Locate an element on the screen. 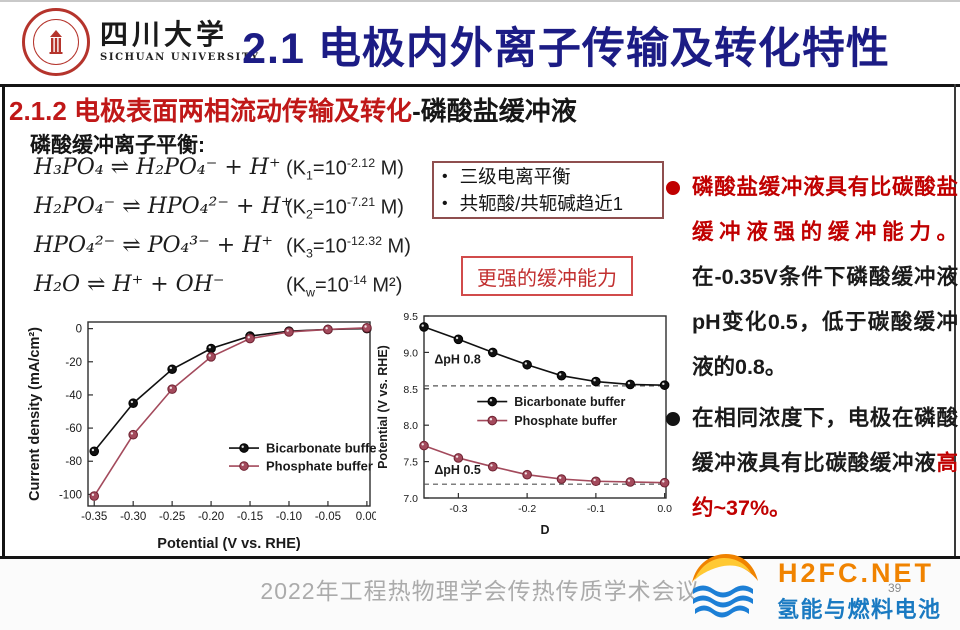 This screenshot has height=630, width=960. section-subtitle-red: 2.1.2 电极表面两相流动传输及转化 is located at coordinates (211, 111).